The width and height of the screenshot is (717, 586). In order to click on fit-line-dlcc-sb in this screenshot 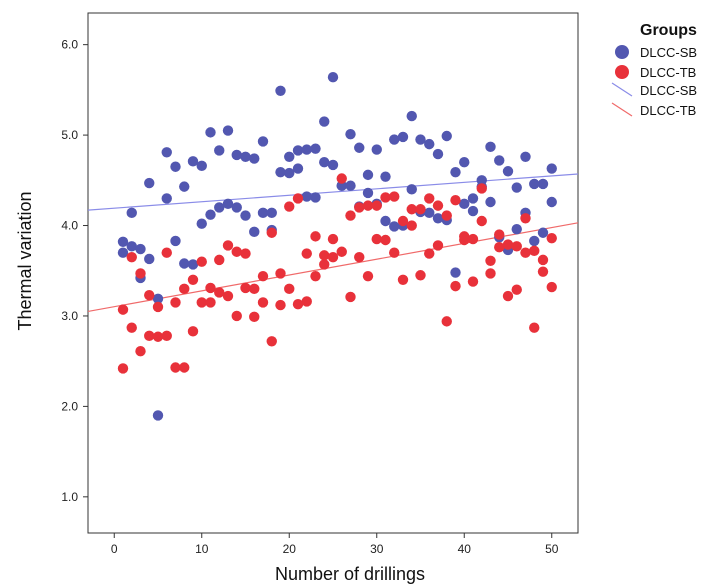, I will do `click(333, 192)`.